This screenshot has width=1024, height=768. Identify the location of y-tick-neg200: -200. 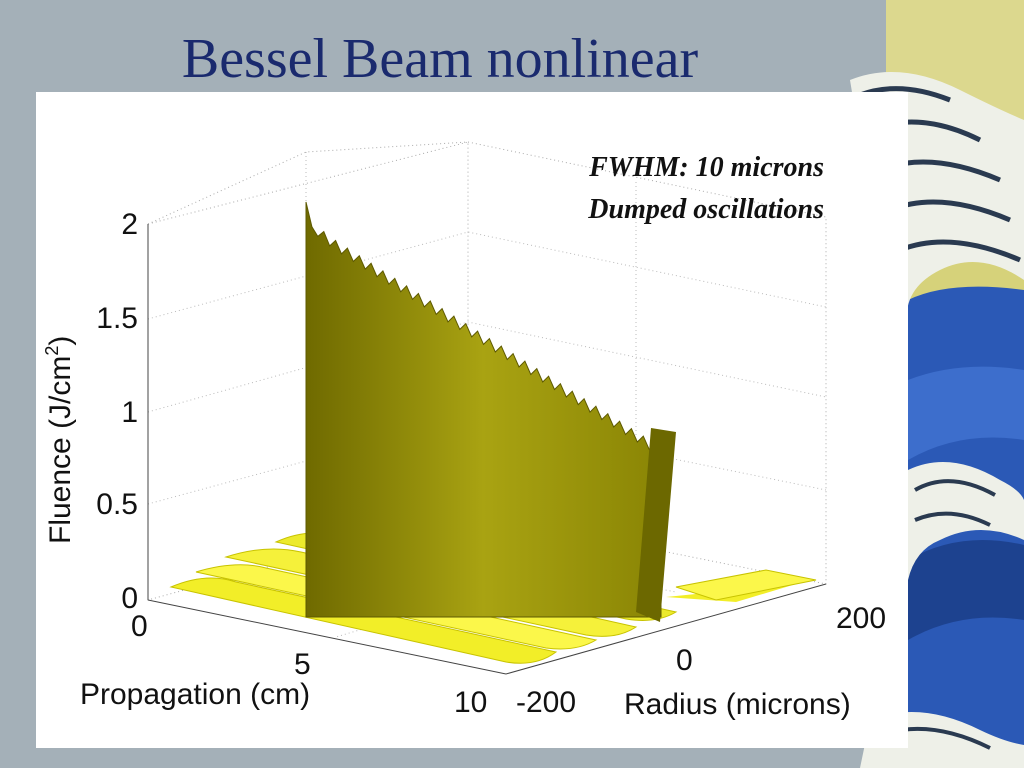
(546, 702).